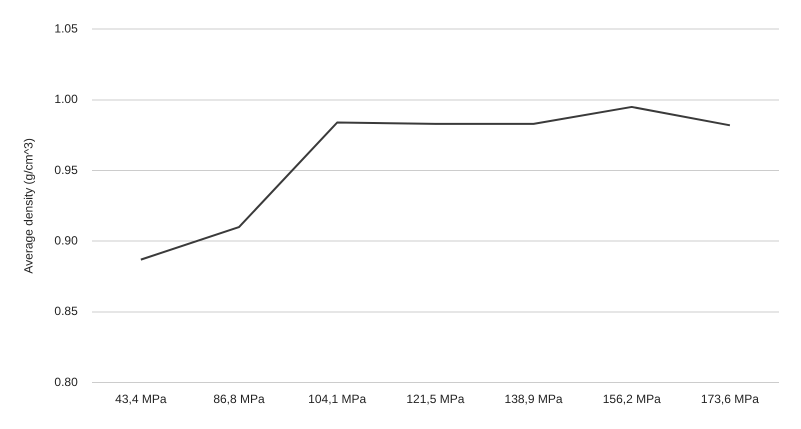 Image resolution: width=801 pixels, height=429 pixels. Describe the element at coordinates (632, 399) in the screenshot. I see `x-tick-label: 156,2 MPa` at that location.